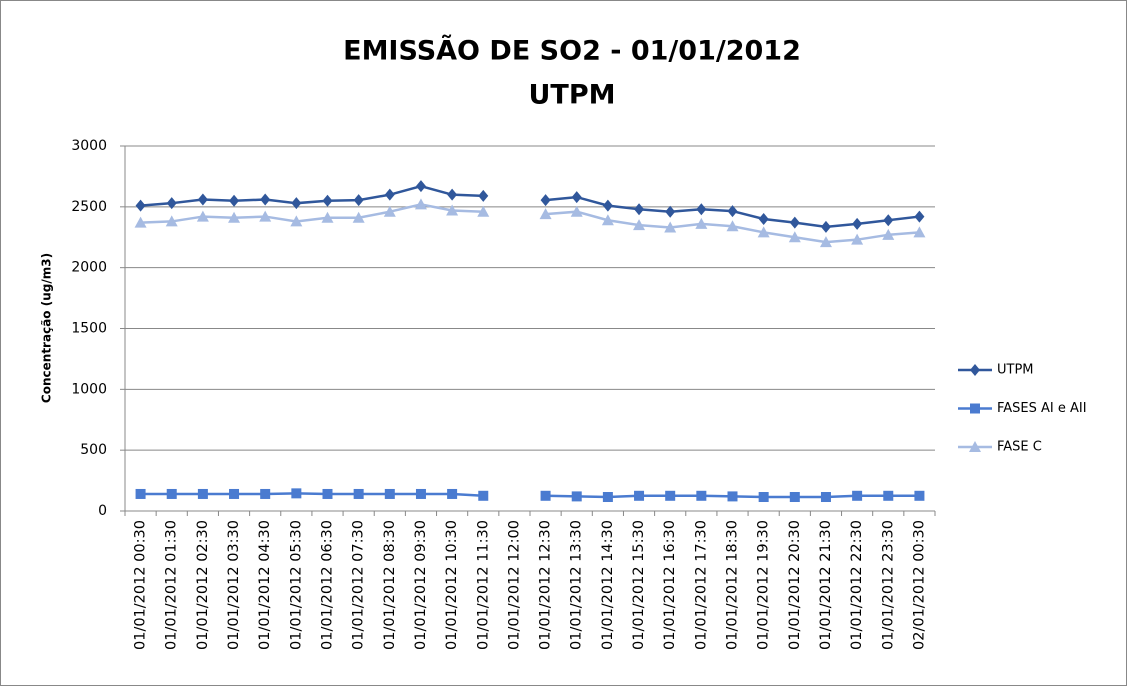  Describe the element at coordinates (265, 585) in the screenshot. I see `x-tick-label: 01/01/2012 04:30` at that location.